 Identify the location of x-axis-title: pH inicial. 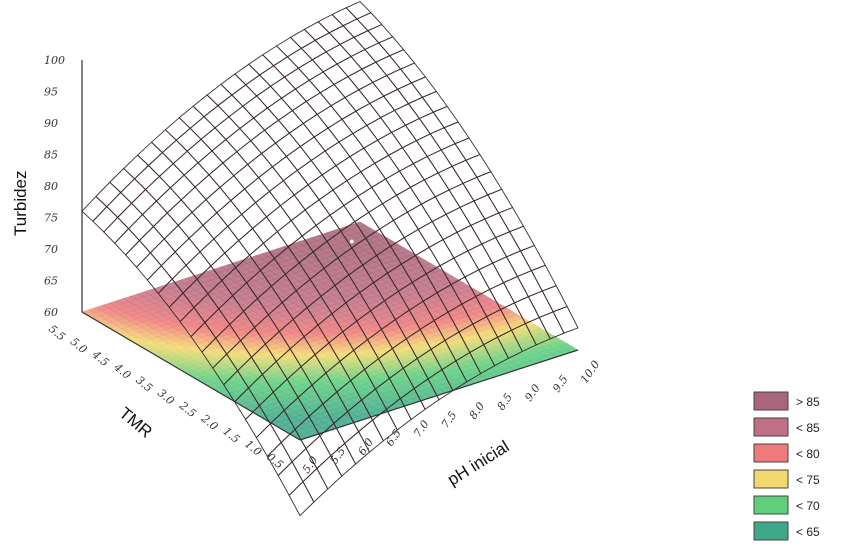
(478, 463).